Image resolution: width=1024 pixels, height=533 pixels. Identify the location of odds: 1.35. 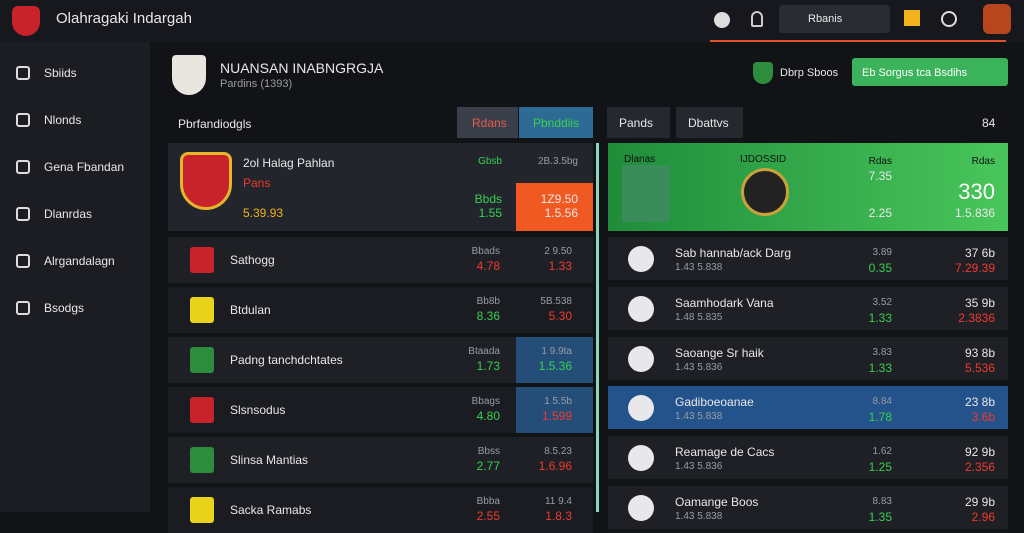
(880, 517).